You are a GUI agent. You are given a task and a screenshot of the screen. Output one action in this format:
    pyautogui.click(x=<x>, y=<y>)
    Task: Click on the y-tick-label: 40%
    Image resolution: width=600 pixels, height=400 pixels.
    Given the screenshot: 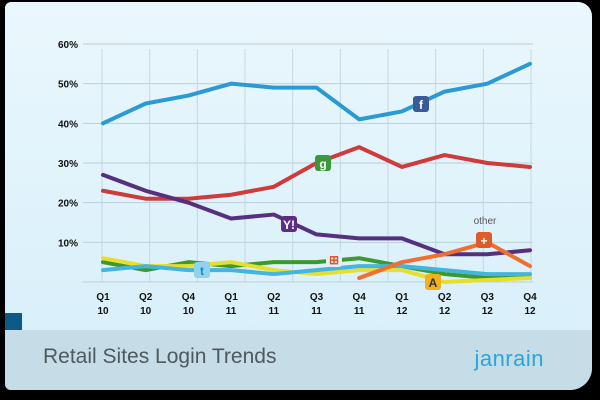 What is the action you would take?
    pyautogui.click(x=68, y=124)
    